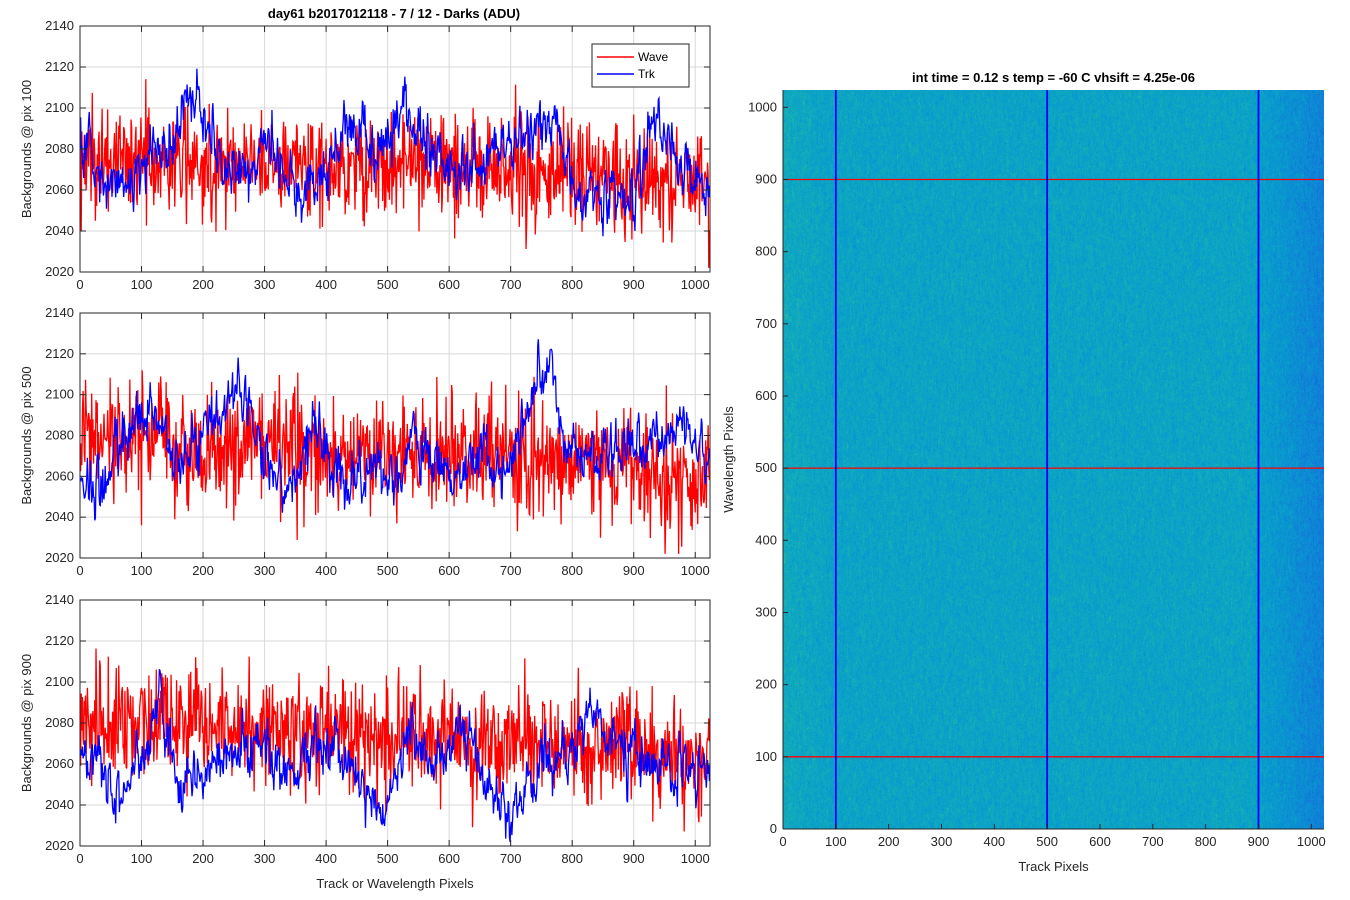  I want to click on figure-title: day61 b2017012118 - 7 / 12 - Darks (ADU), so click(394, 13).